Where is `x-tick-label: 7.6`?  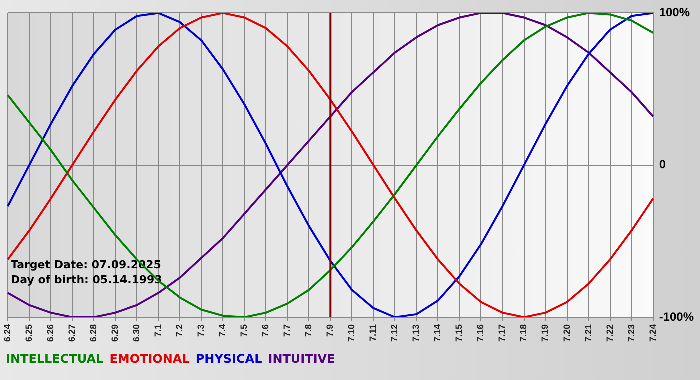
x-tick-label: 7.6 is located at coordinates (265, 330).